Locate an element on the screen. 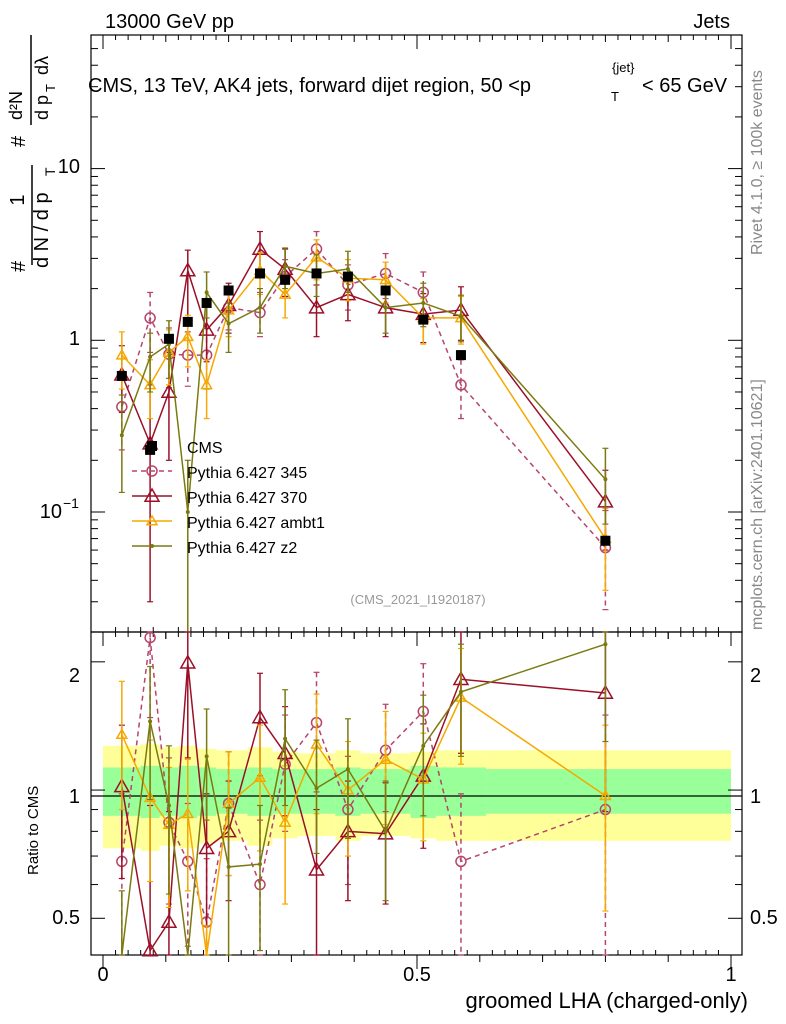 The image size is (786, 1024). main-y-tick-0p1-exp: −1 is located at coordinates (71, 503).